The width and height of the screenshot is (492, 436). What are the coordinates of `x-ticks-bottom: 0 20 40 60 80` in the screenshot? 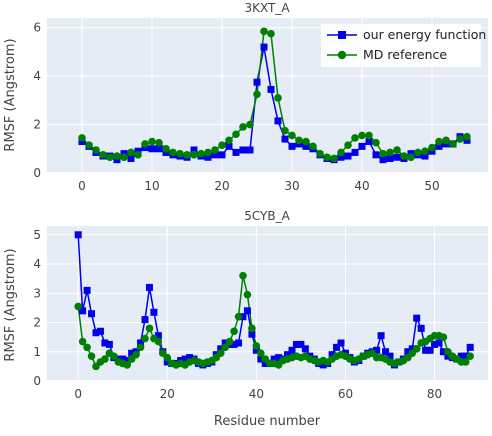 It's located at (258, 394).